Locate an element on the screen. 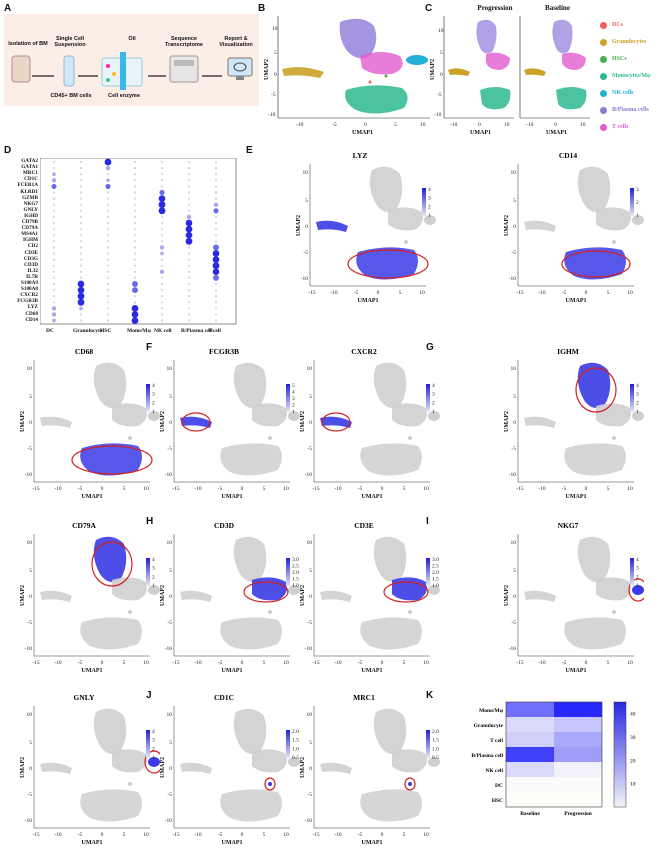 This screenshot has height=850, width=660. gene-label: IL32 is located at coordinates (32, 270).